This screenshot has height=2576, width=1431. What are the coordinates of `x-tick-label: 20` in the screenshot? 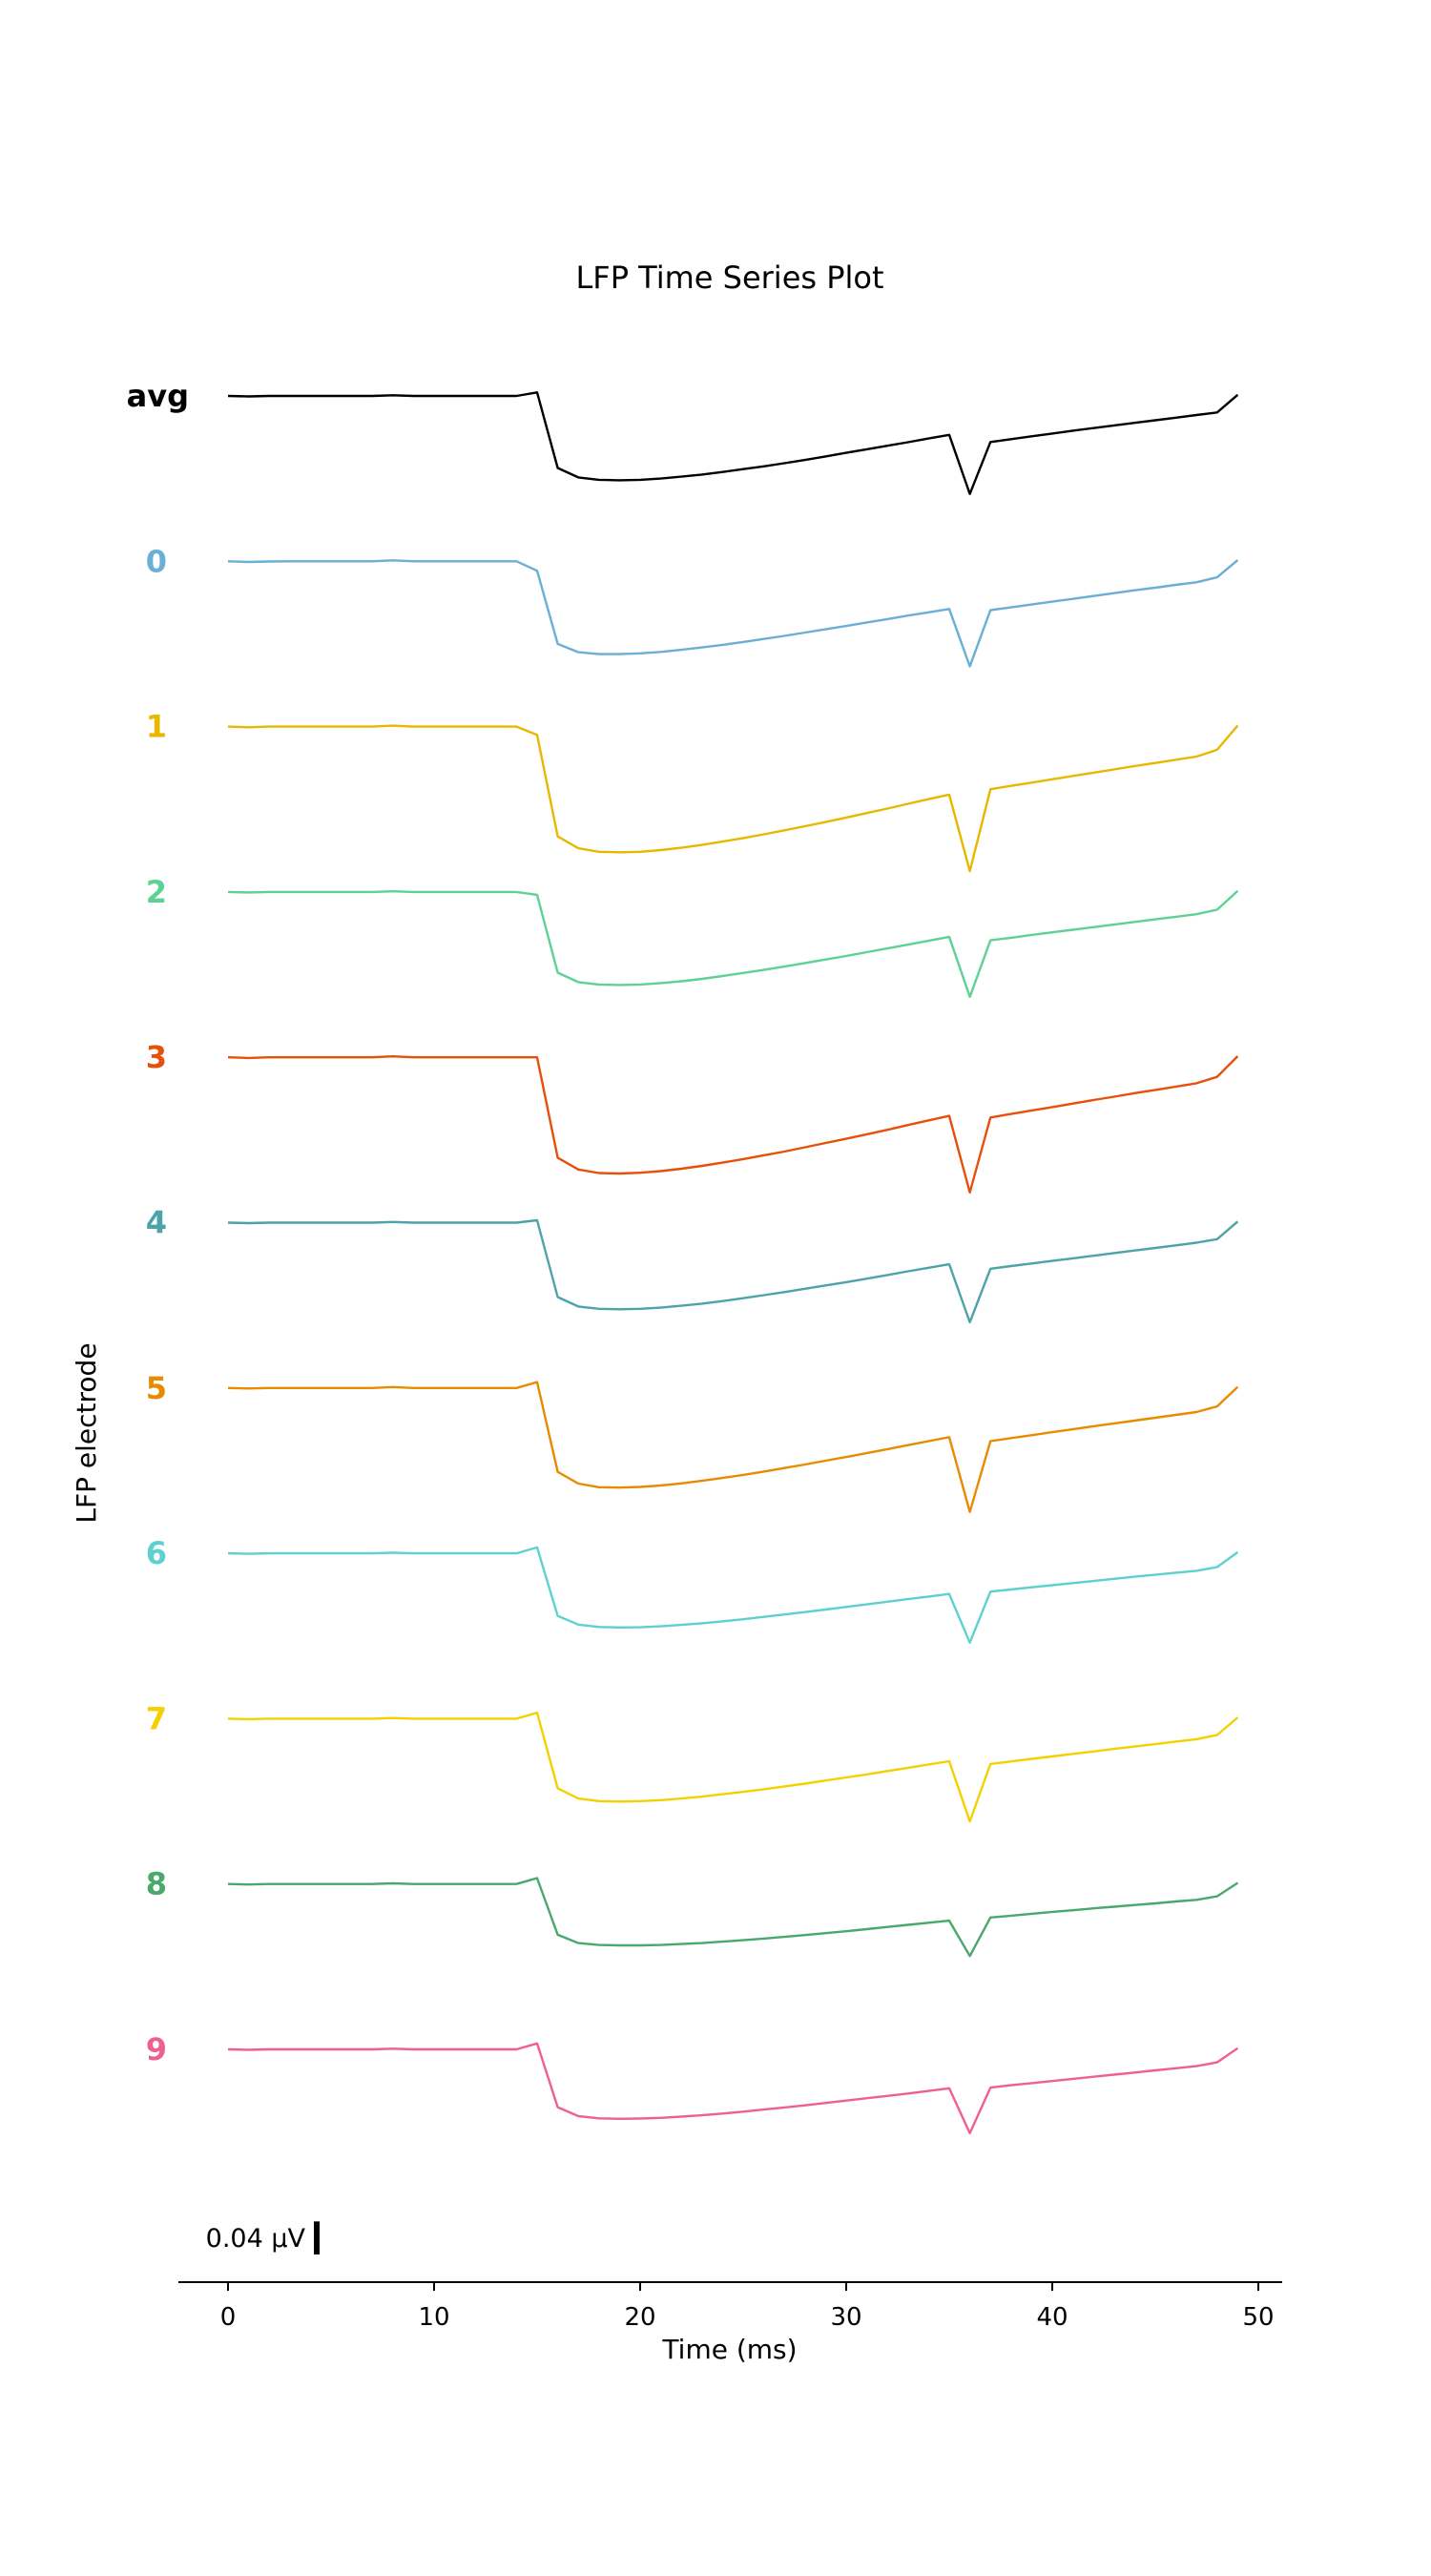 It's located at (639, 2317).